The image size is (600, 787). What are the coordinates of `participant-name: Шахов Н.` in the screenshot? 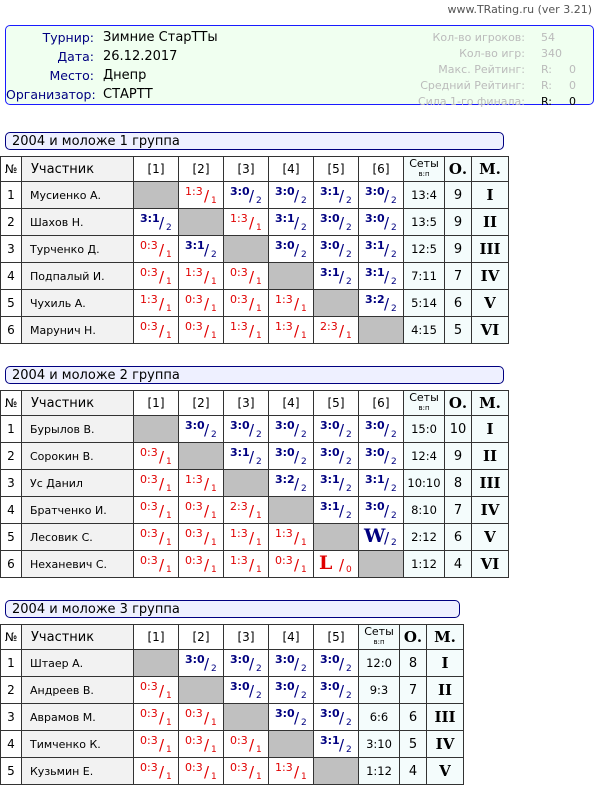 It's located at (77, 222).